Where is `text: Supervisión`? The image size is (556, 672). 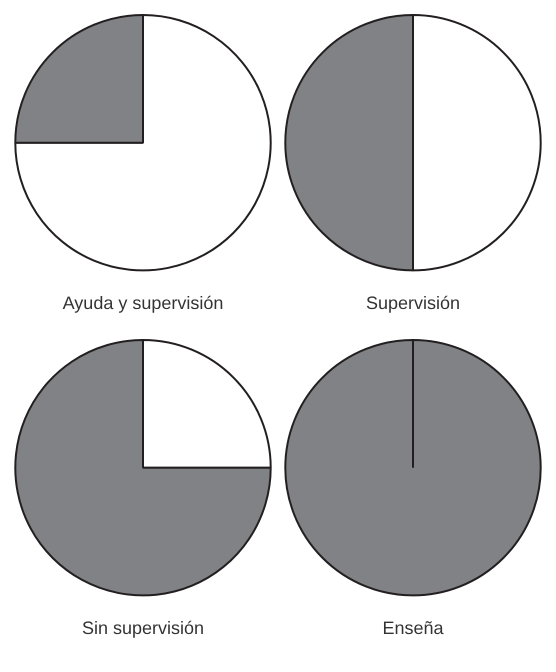 text: Supervisión is located at coordinates (413, 303).